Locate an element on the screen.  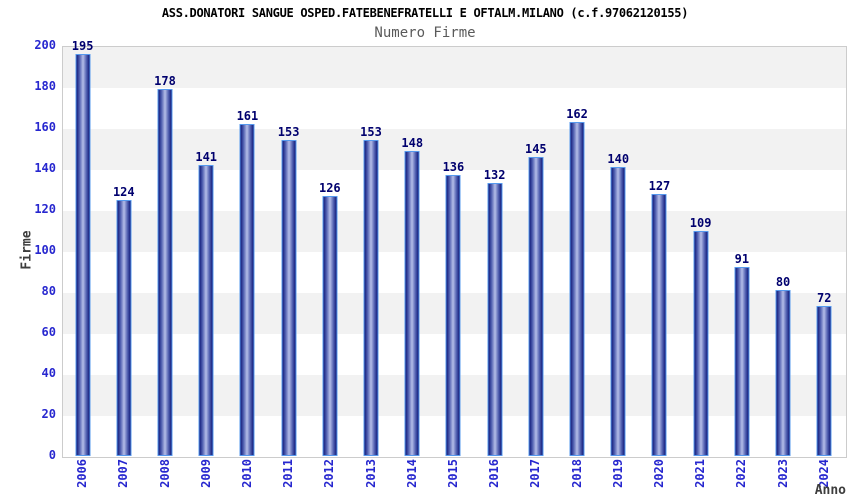
x-tick-cell: 2016 is located at coordinates (494, 479).